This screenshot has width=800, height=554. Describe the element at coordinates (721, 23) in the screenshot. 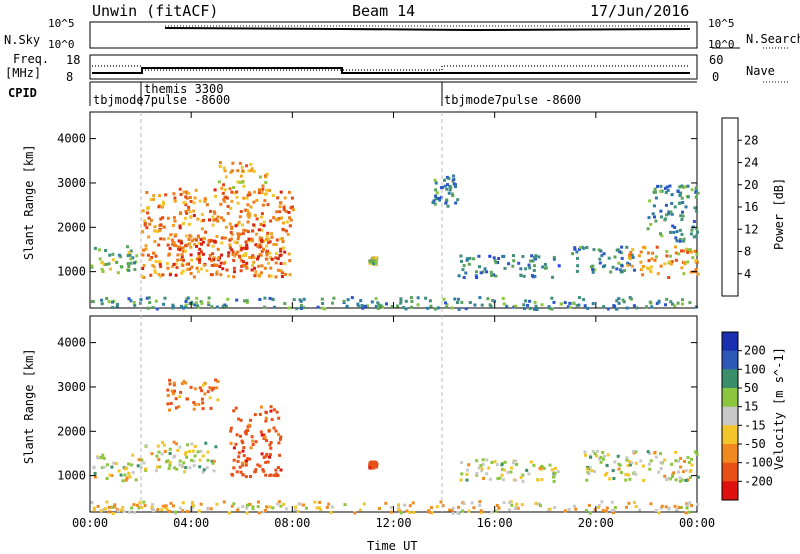

I see `nsky-rtick-top: 10^5` at that location.